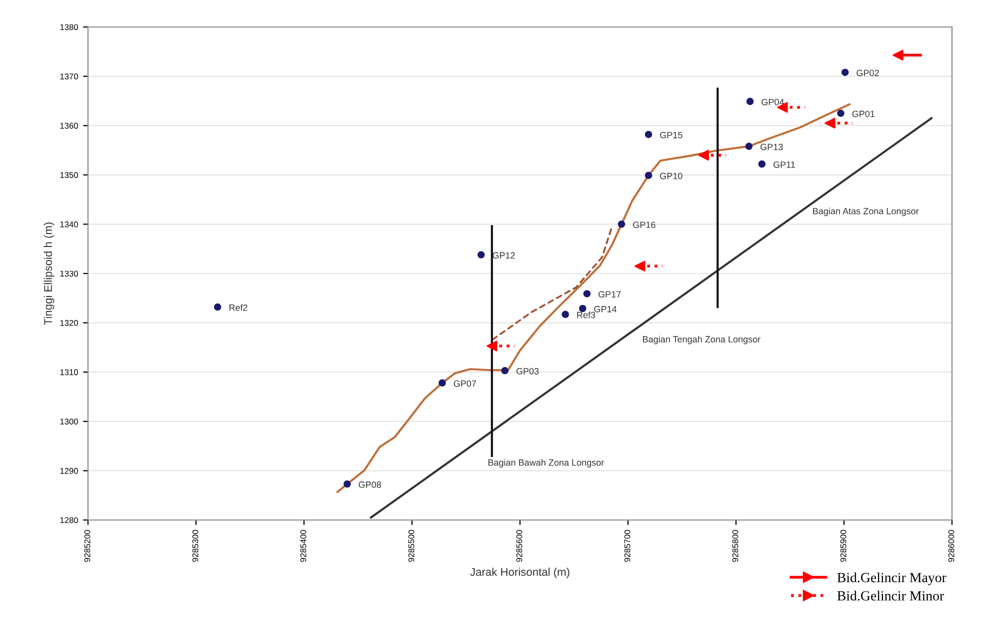 This screenshot has width=992, height=621. What do you see at coordinates (771, 147) in the screenshot?
I see `annotation: GP13` at bounding box center [771, 147].